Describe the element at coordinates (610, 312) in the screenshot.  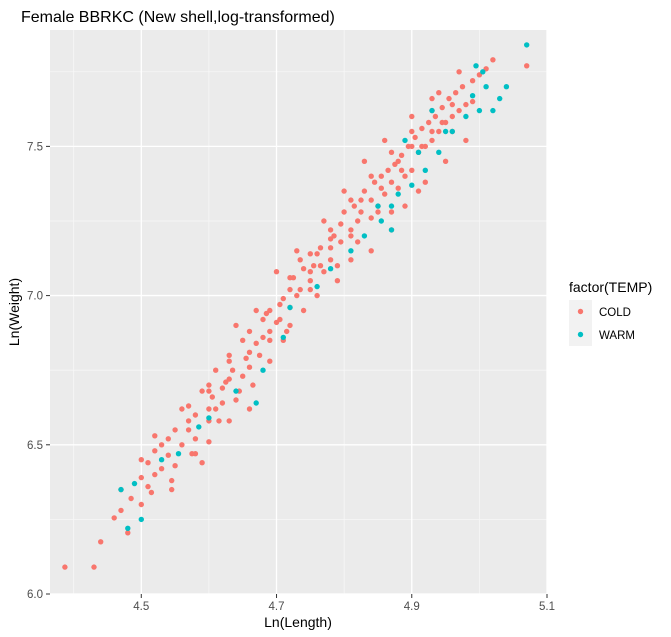
I see `legend: factor(TEMP) COLD WARM` at that location.